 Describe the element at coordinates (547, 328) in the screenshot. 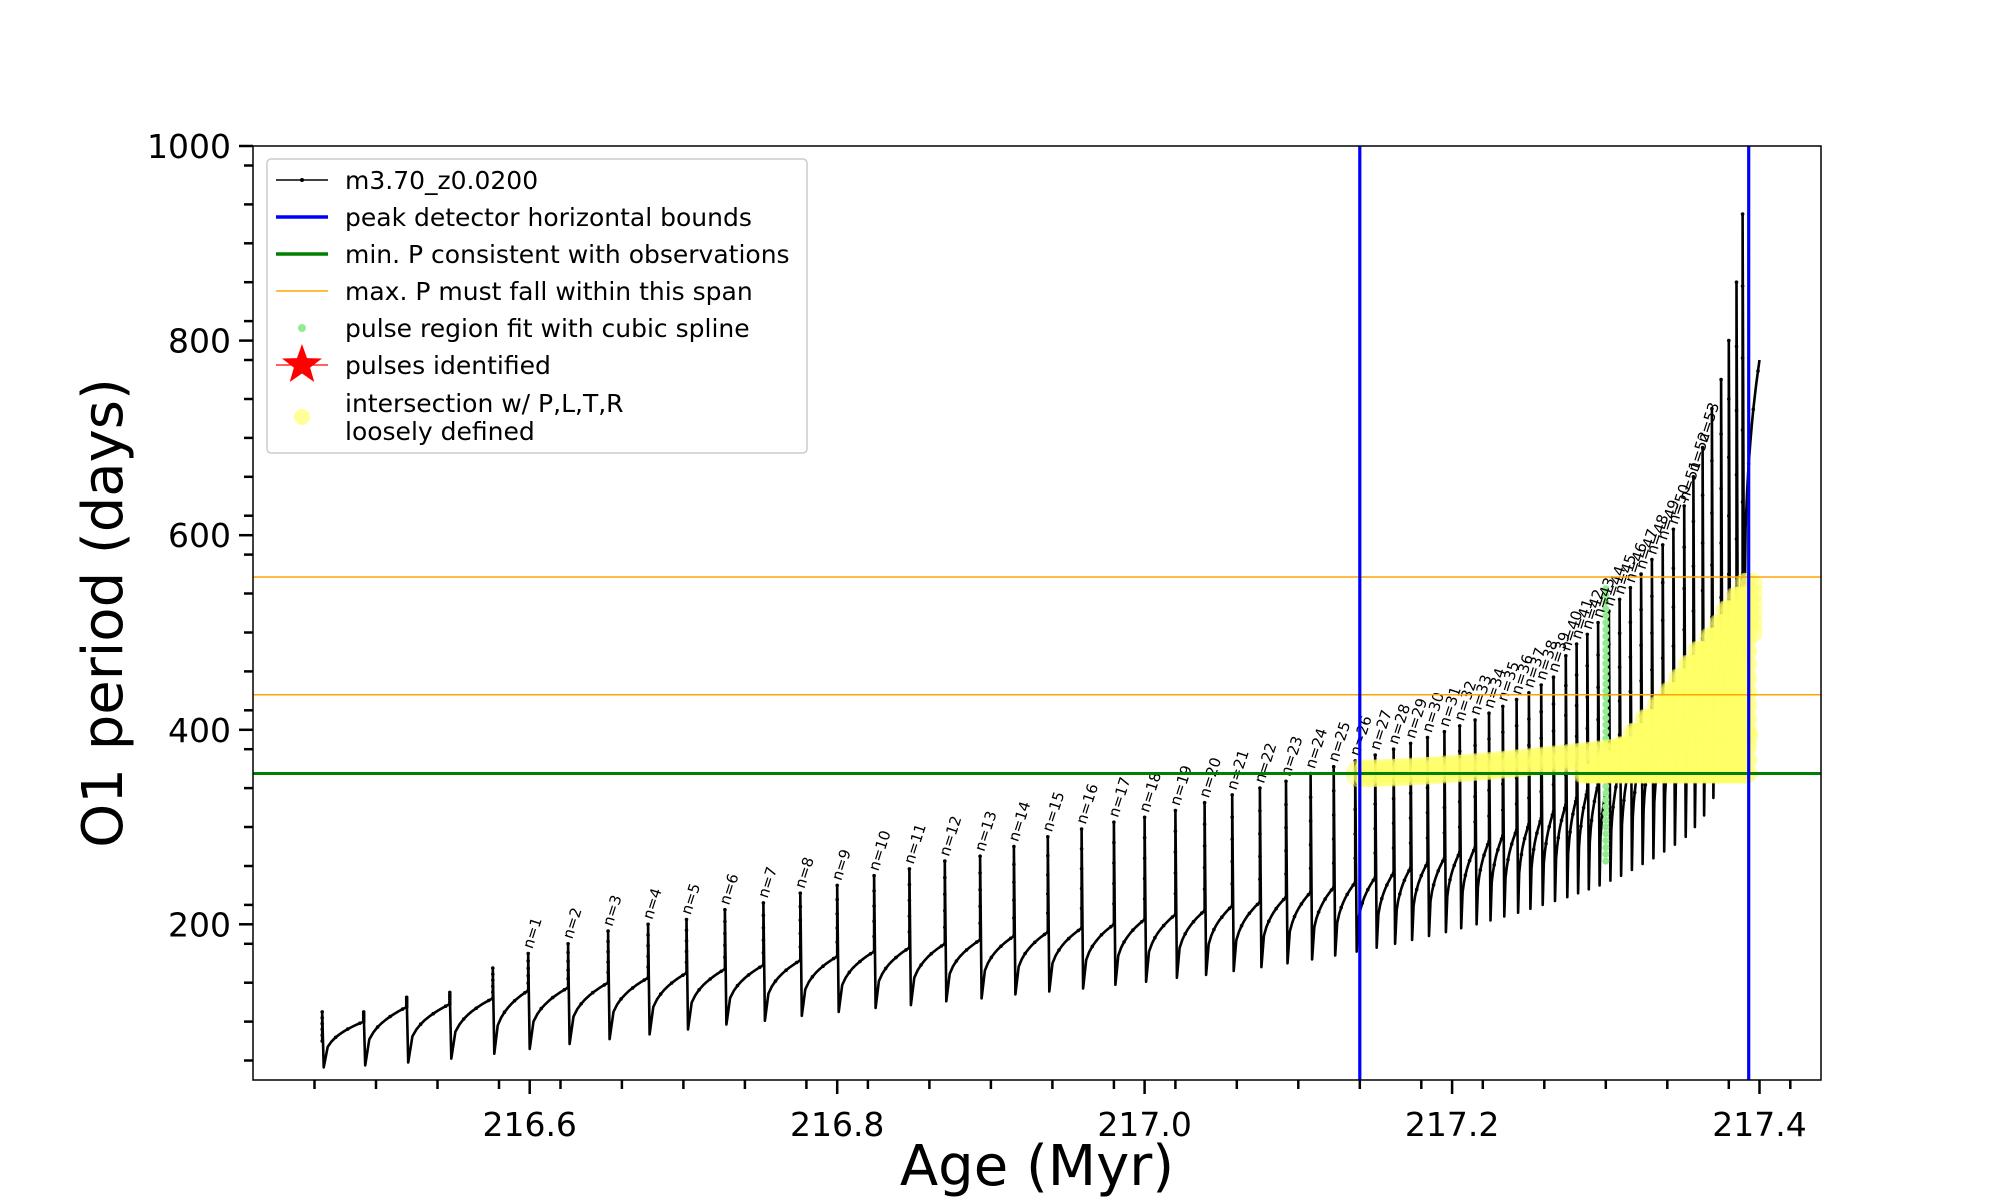

I see `legend-label: pulse region fit with cubic spline` at that location.